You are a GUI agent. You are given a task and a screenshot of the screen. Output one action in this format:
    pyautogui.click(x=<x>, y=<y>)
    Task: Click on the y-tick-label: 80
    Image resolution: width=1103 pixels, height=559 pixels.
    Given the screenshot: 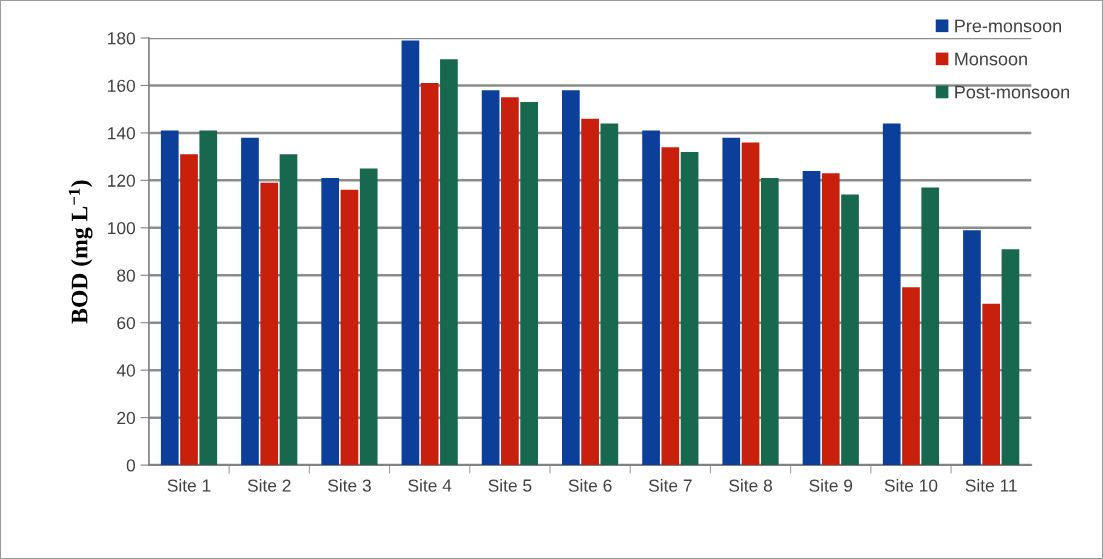 What is the action you would take?
    pyautogui.click(x=126, y=275)
    